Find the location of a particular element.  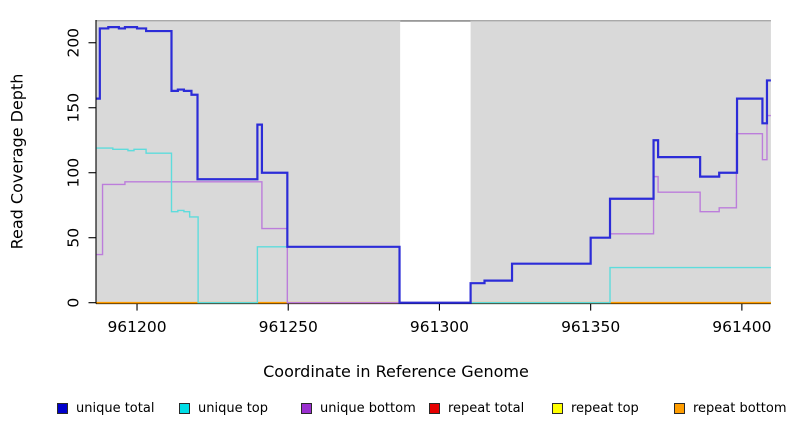

x-tick-label: 961300 is located at coordinates (439, 327).